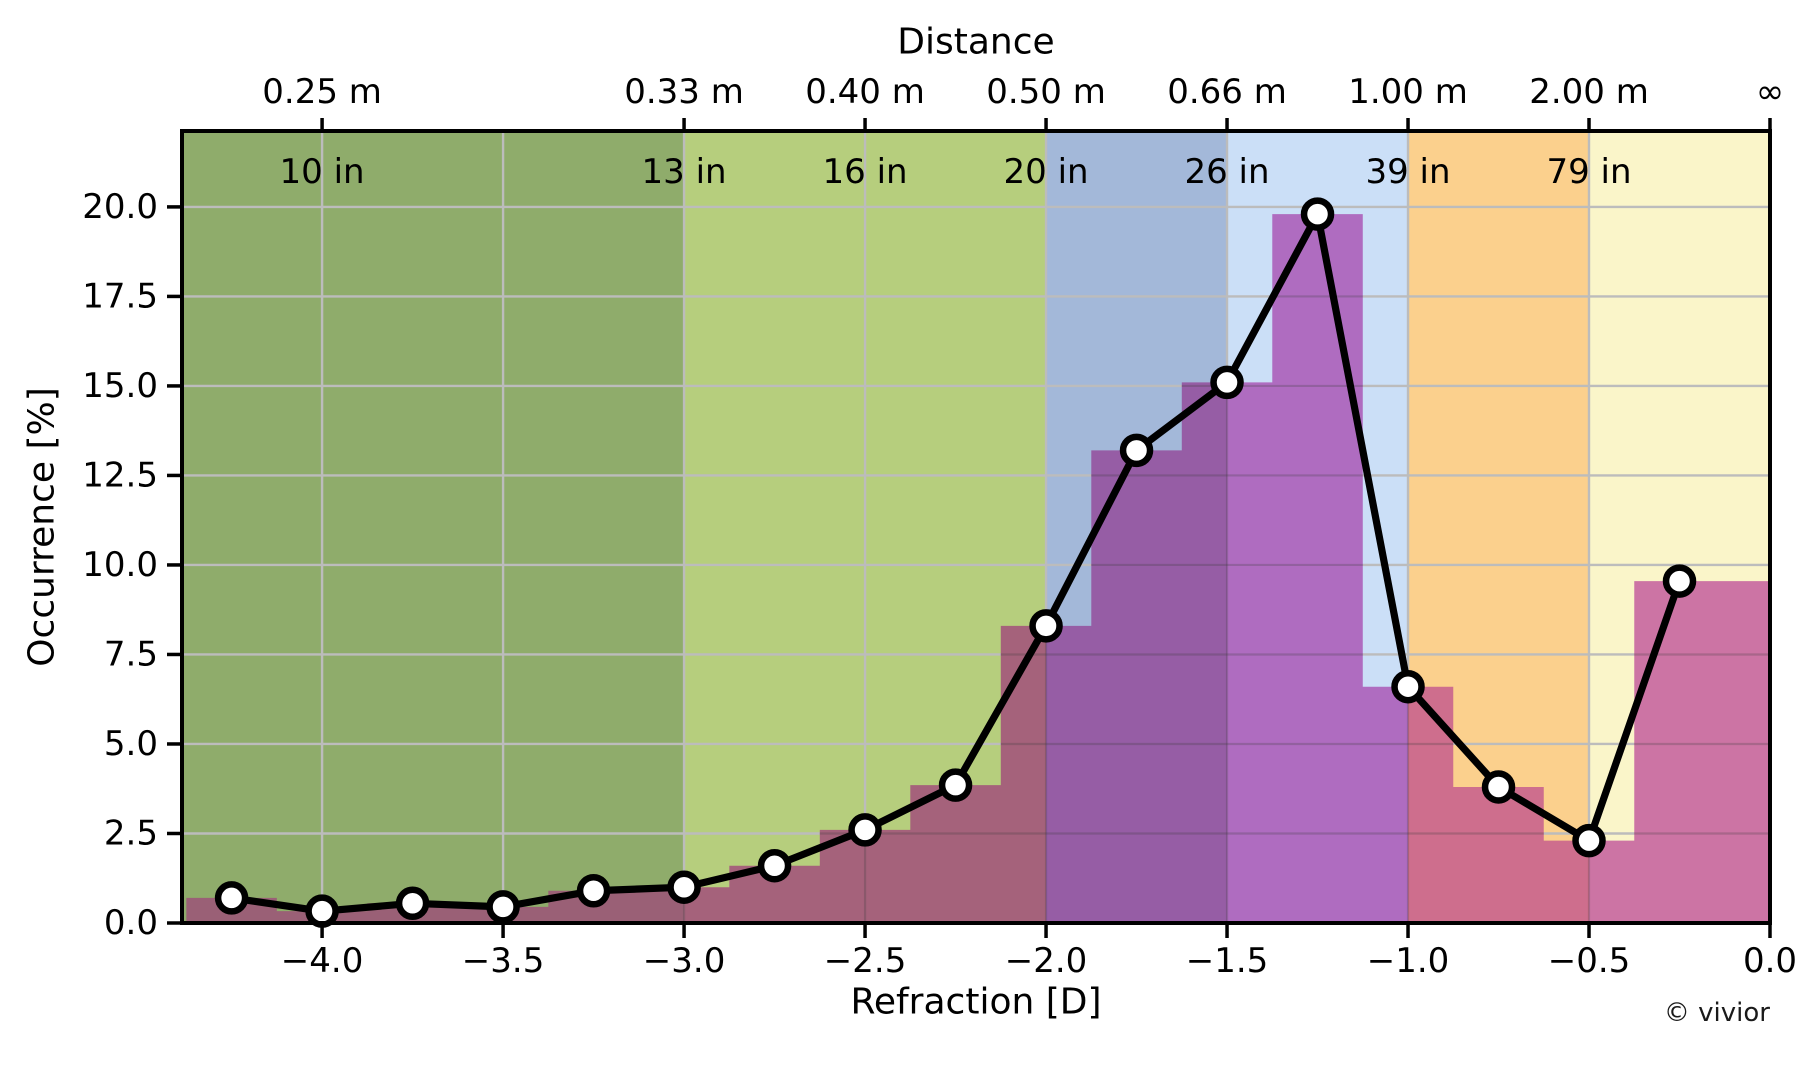  What do you see at coordinates (1408, 961) in the screenshot?
I see `x-tick-label: −1.0` at bounding box center [1408, 961].